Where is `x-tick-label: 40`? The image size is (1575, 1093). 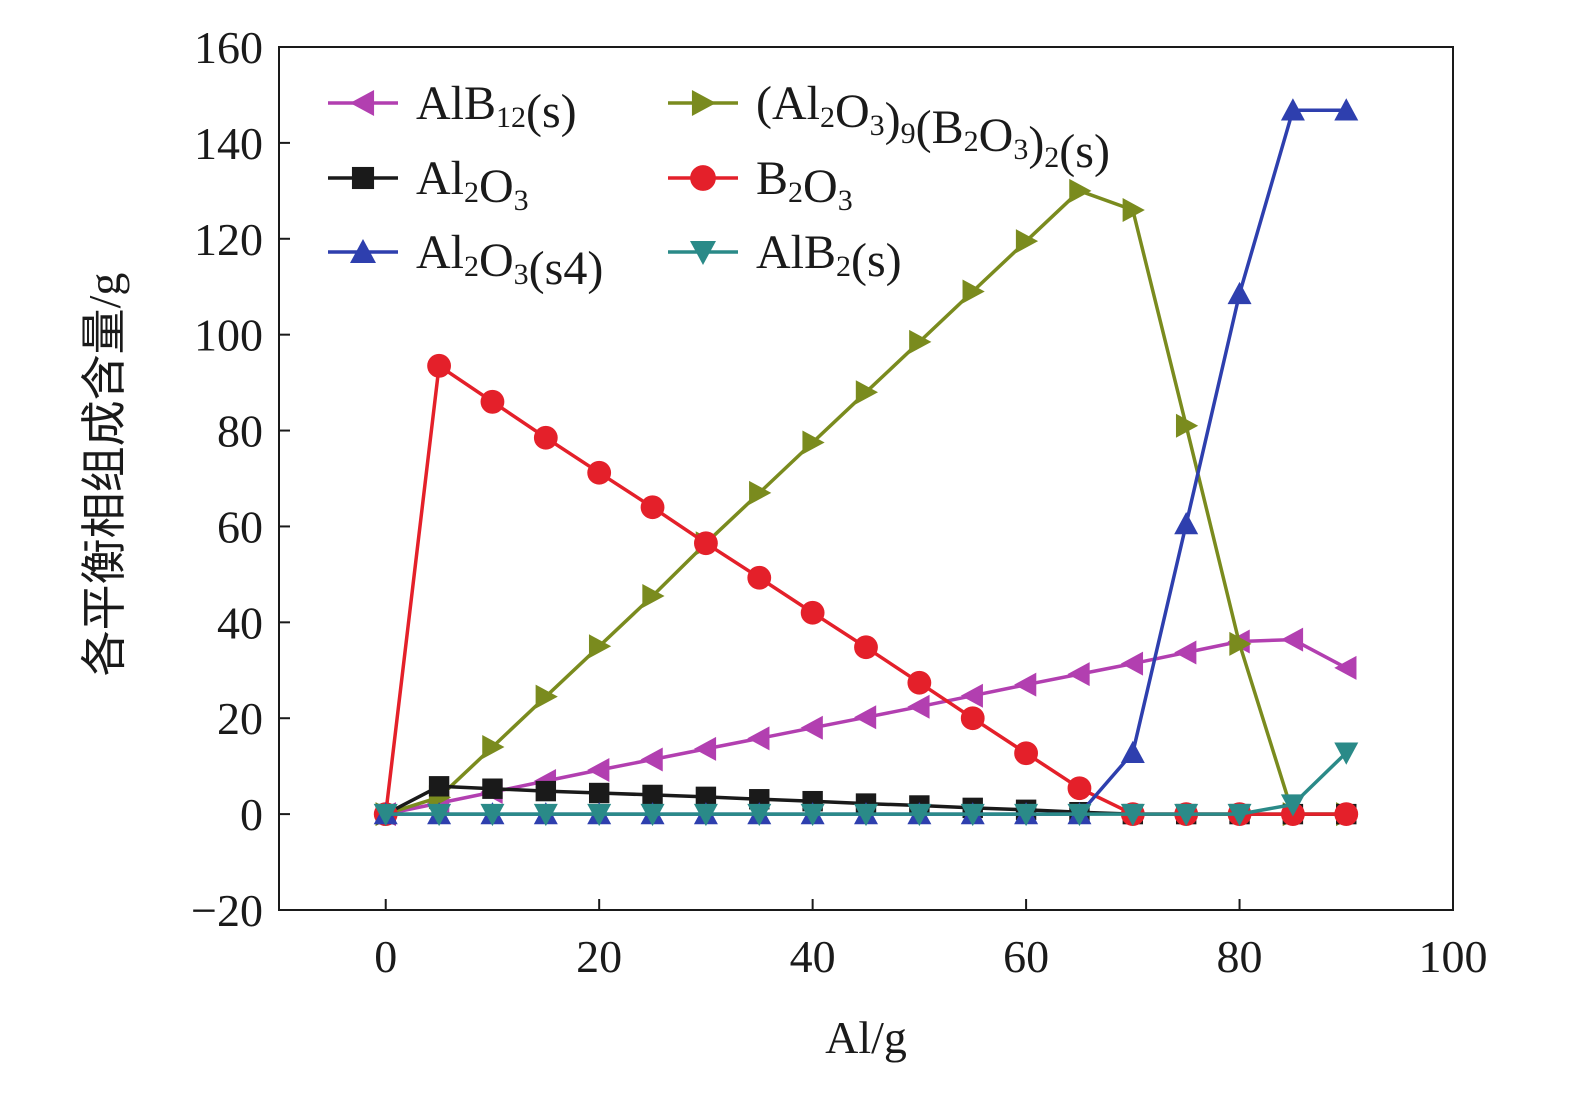 x-tick-label: 40 is located at coordinates (813, 956).